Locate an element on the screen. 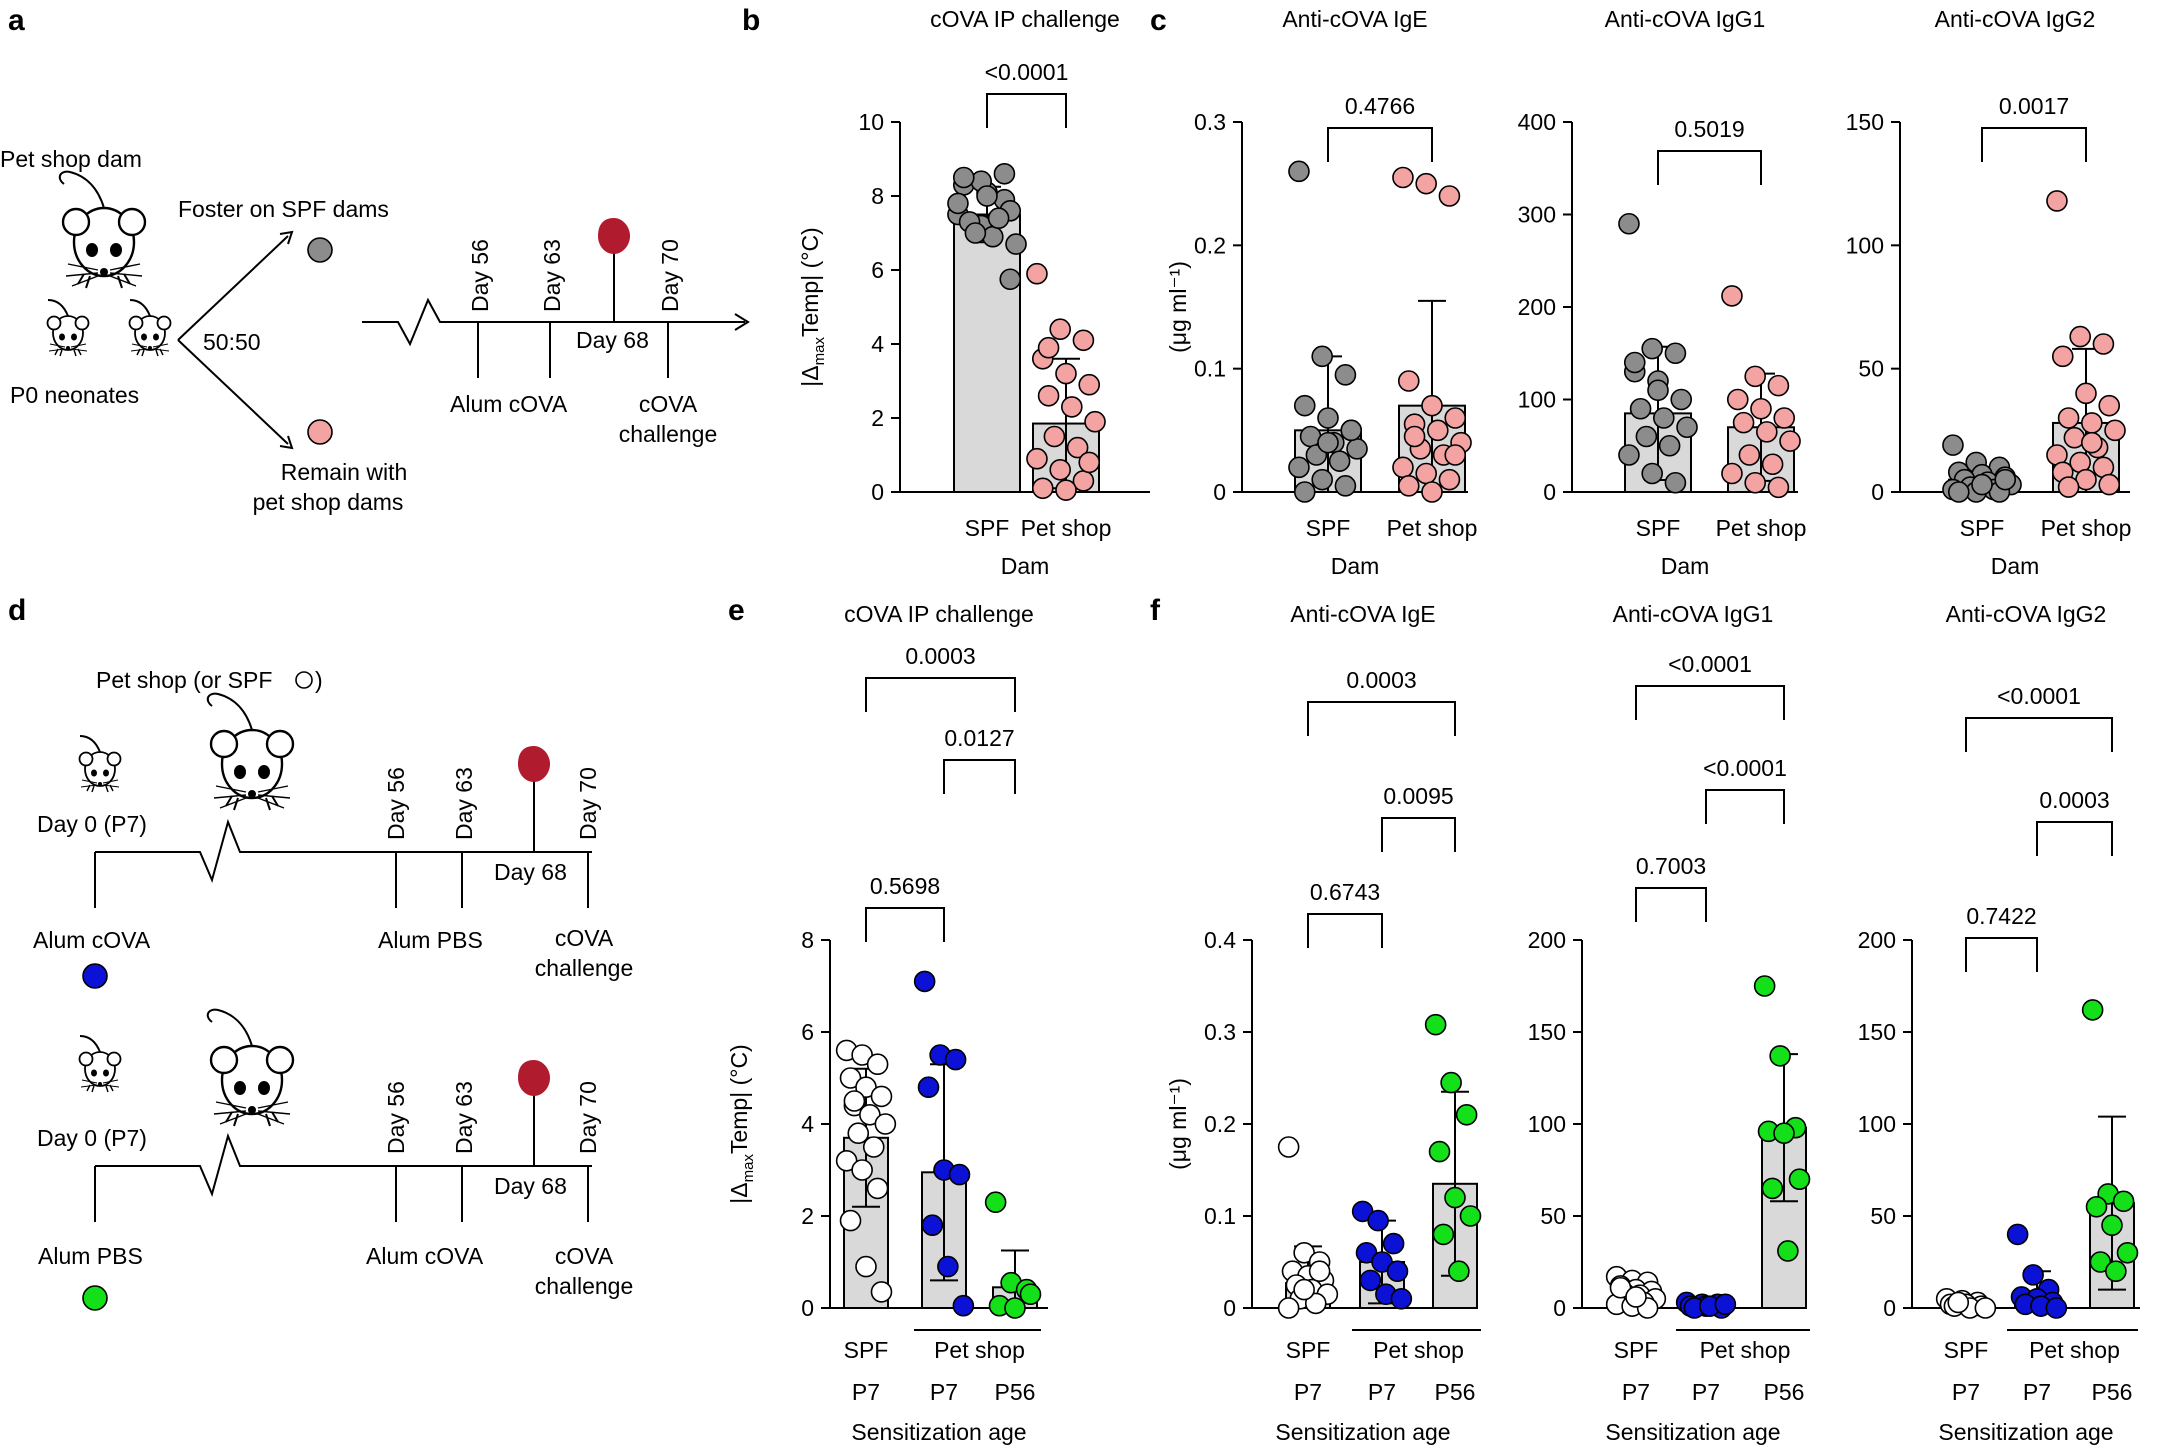 The width and height of the screenshot is (2165, 1450). p-value-label: <0.0001 is located at coordinates (1710, 664).